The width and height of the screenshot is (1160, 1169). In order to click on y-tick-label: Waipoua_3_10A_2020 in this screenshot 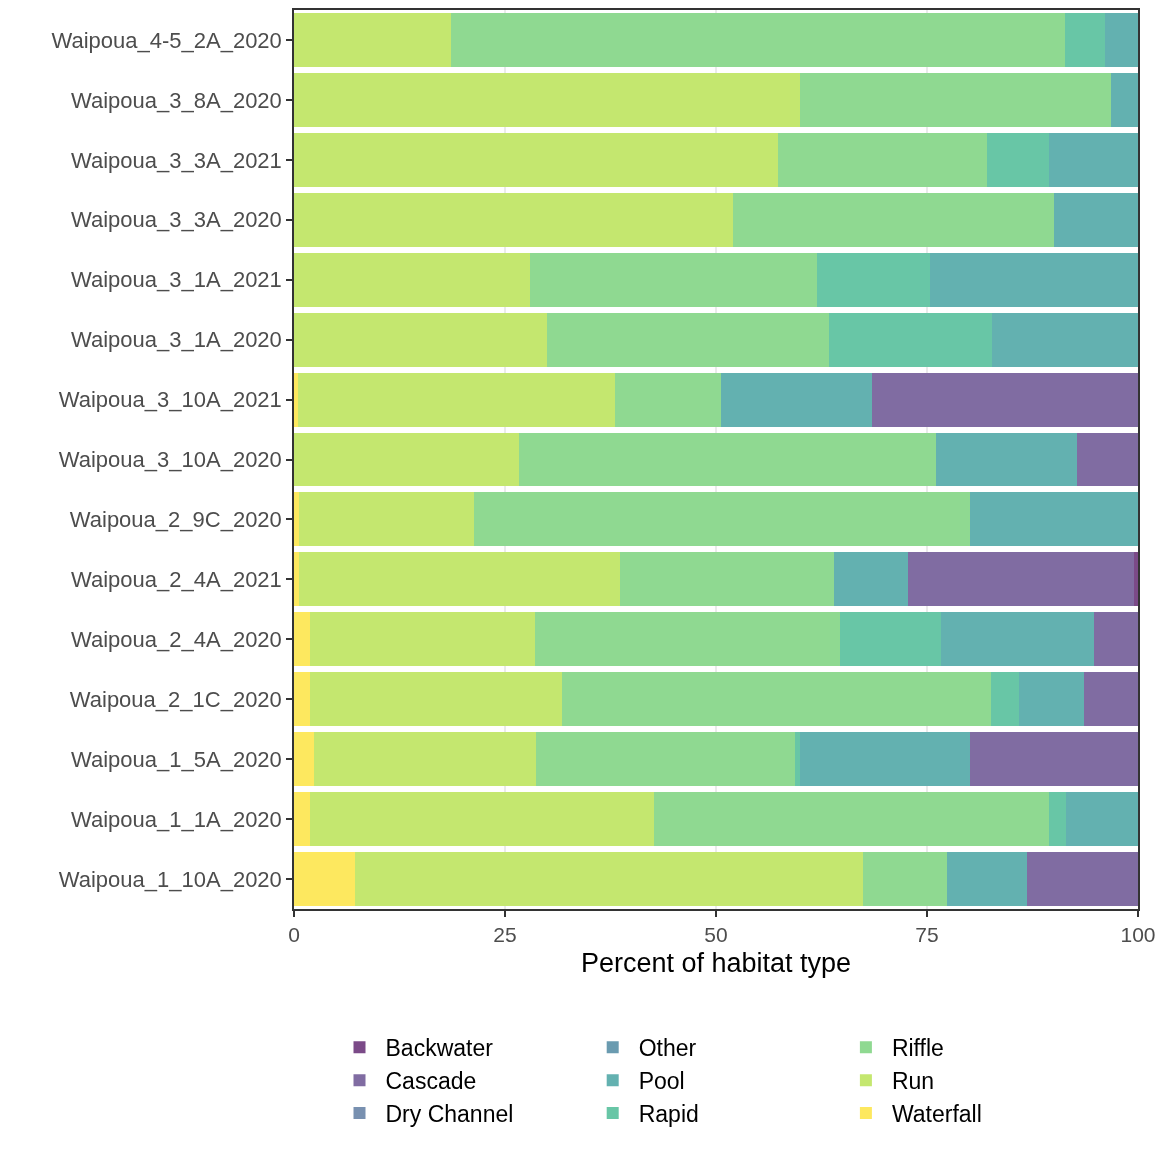, I will do `click(170, 460)`.